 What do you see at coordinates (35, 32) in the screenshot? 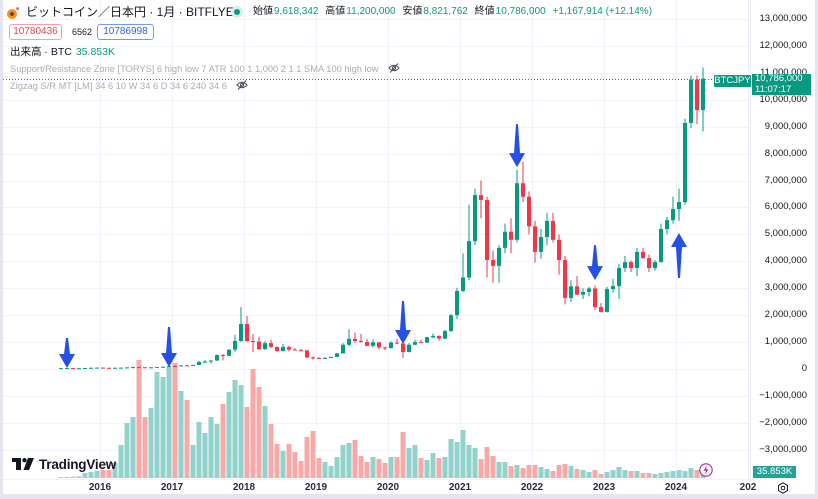
I see `sell-bid-button: 10780436` at bounding box center [35, 32].